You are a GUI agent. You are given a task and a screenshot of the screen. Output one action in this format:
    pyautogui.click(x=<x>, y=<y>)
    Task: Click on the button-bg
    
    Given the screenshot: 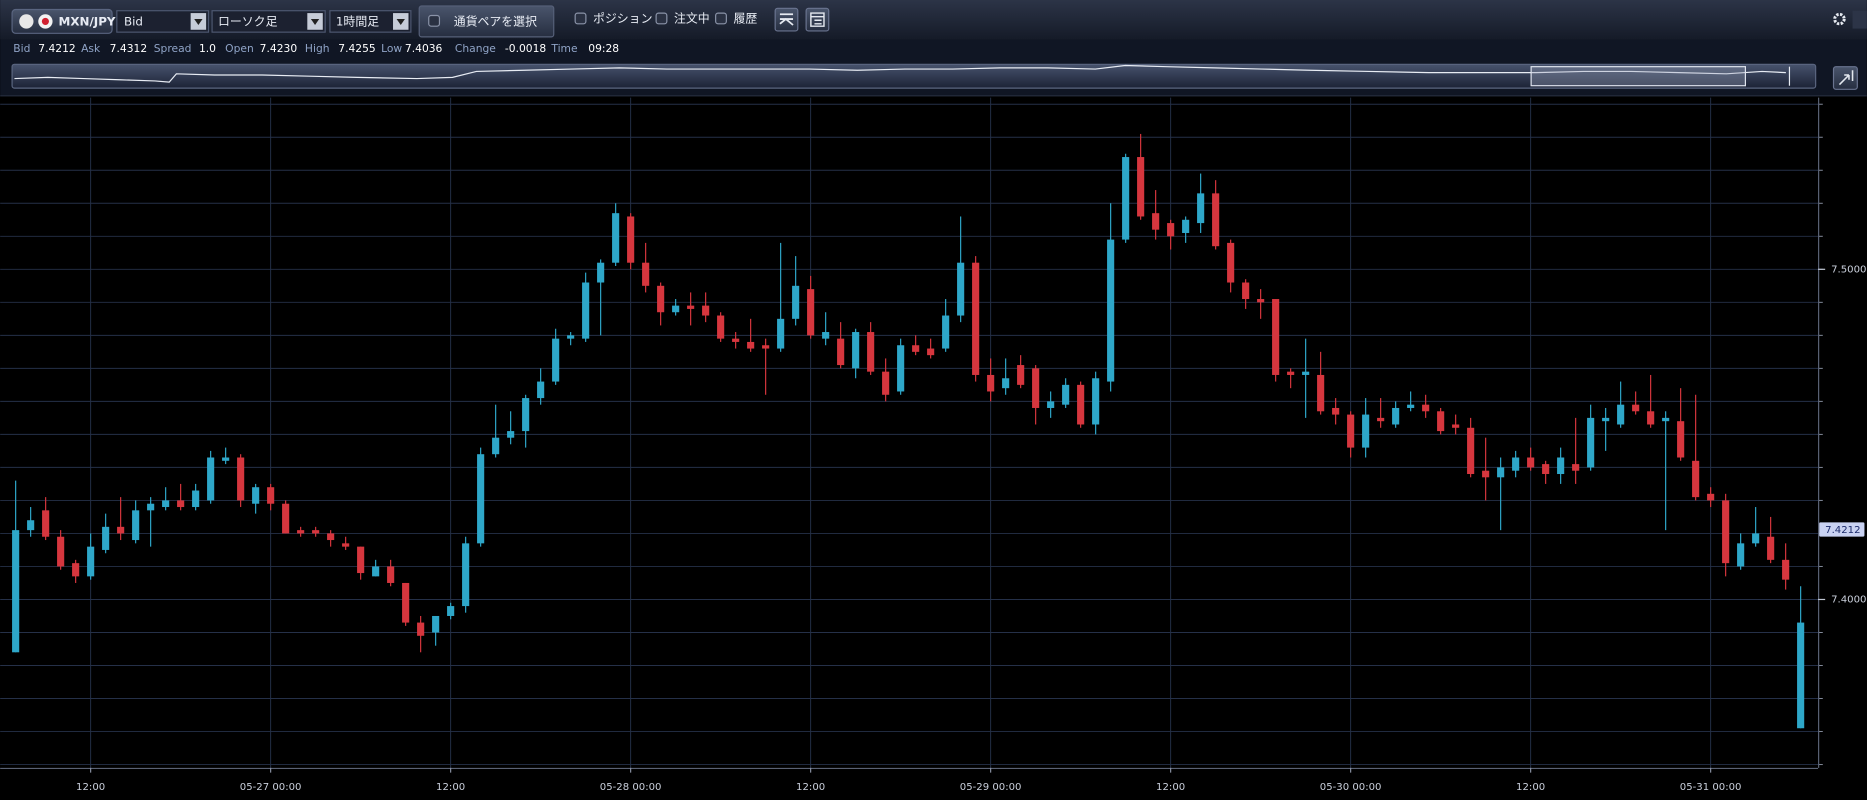 What is the action you would take?
    pyautogui.click(x=486, y=21)
    